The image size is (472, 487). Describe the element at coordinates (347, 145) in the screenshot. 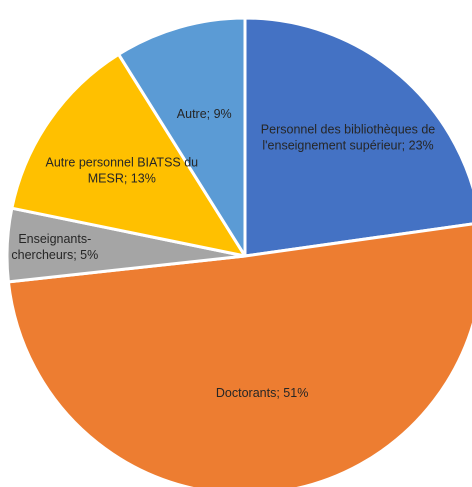

I see `pie-slice-label-line: l'enseignement supérieur; 23%` at that location.